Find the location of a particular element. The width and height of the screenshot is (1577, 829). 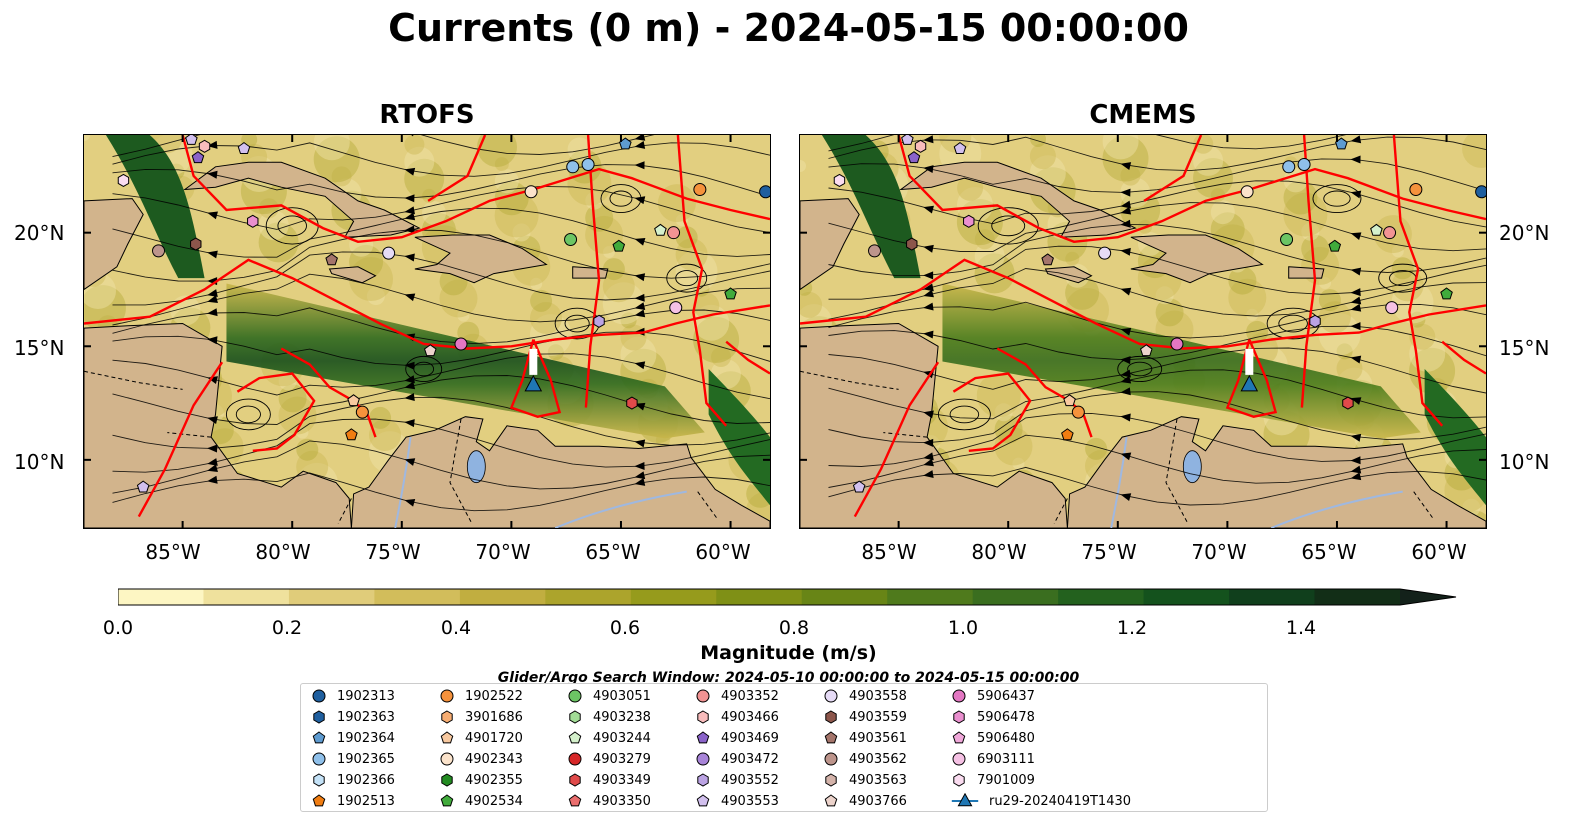

legend-label: 4901720 is located at coordinates (494, 738).